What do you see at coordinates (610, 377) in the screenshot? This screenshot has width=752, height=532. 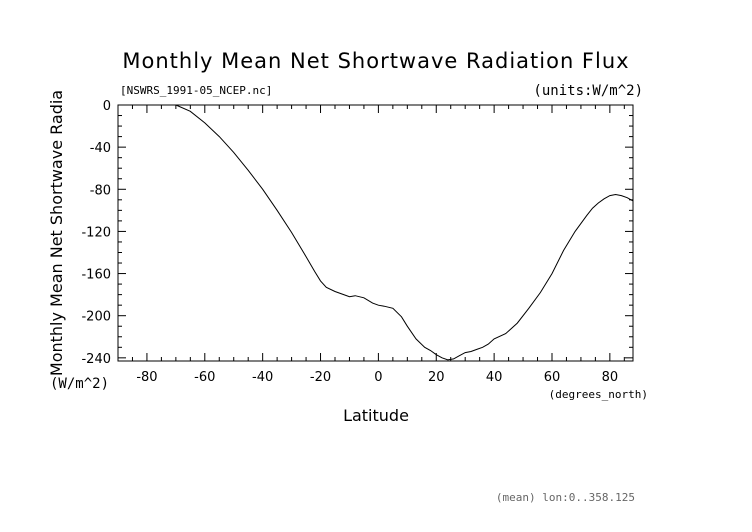 I see `x-tick-label: 80` at bounding box center [610, 377].